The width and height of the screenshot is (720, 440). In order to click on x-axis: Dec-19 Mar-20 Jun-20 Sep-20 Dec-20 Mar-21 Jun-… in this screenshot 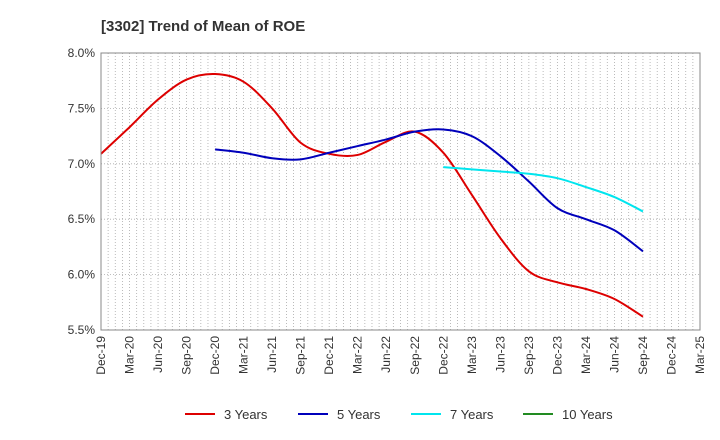, I will do `click(400, 355)`.